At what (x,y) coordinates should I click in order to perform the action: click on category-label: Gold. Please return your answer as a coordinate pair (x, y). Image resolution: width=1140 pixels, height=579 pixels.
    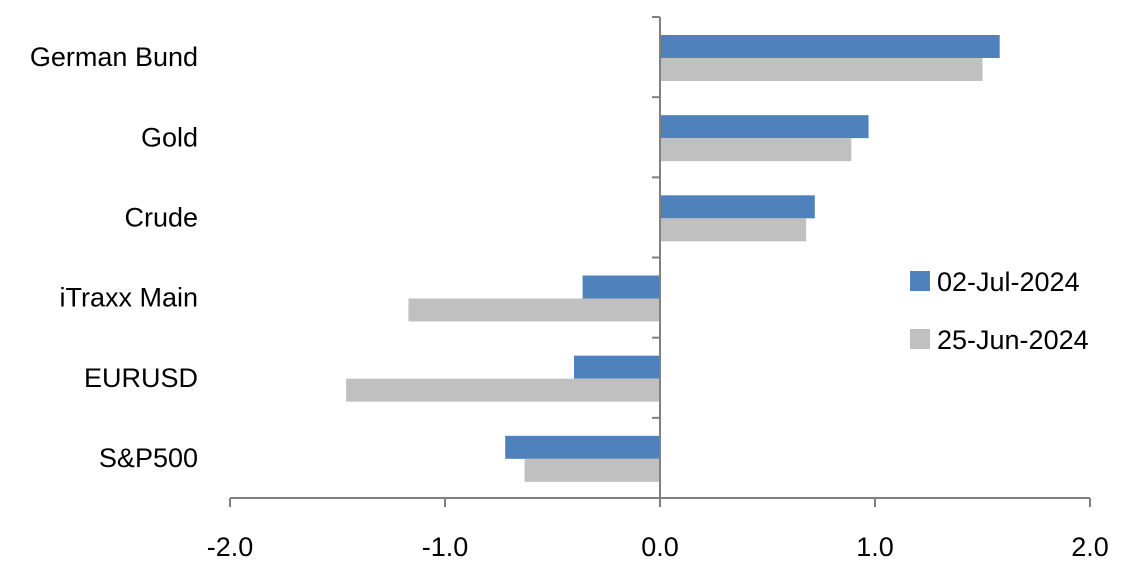
    Looking at the image, I should click on (169, 137).